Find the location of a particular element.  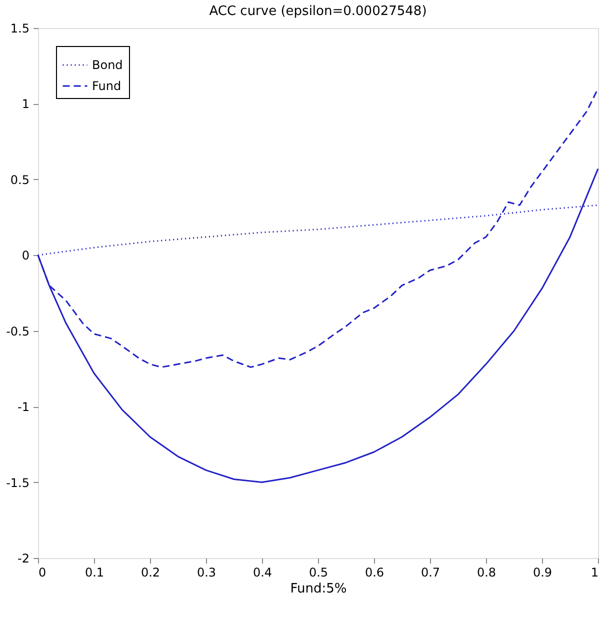

y-tick-label: 0.5 is located at coordinates (20, 179).